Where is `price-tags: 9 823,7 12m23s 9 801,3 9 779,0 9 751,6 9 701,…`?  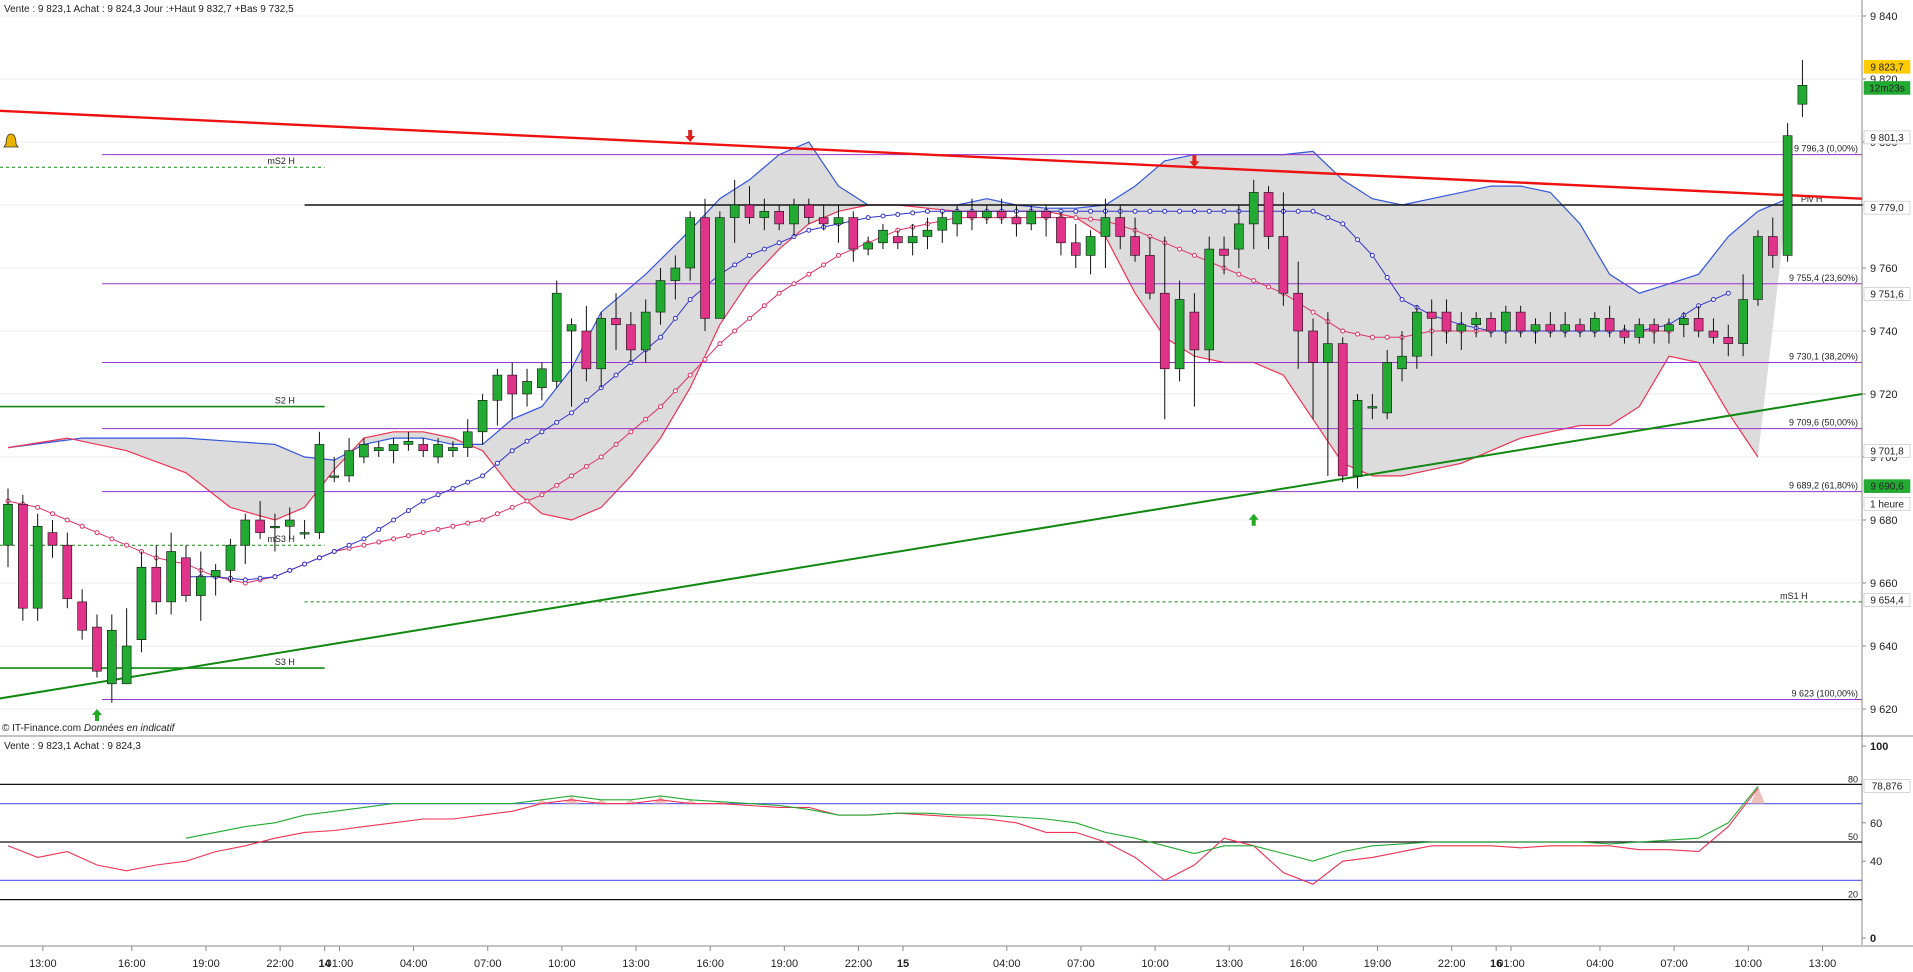
price-tags: 9 823,7 12m23s 9 801,3 9 779,0 9 751,6 9 701,… is located at coordinates (1887, 333).